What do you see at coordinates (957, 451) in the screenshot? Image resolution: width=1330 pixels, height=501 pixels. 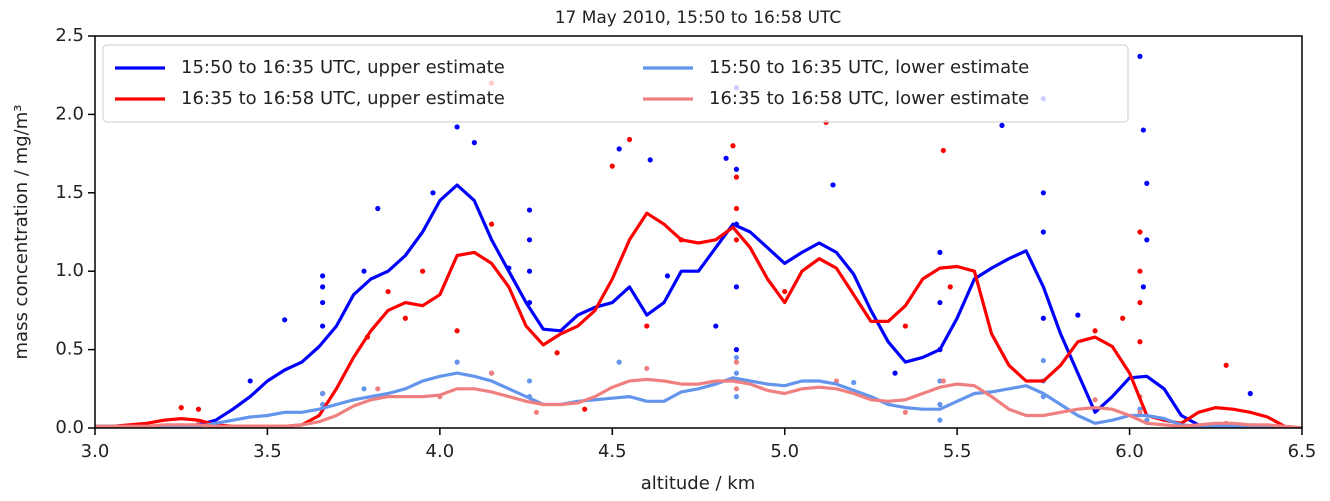 I see `x-tick-label: 5.5` at bounding box center [957, 451].